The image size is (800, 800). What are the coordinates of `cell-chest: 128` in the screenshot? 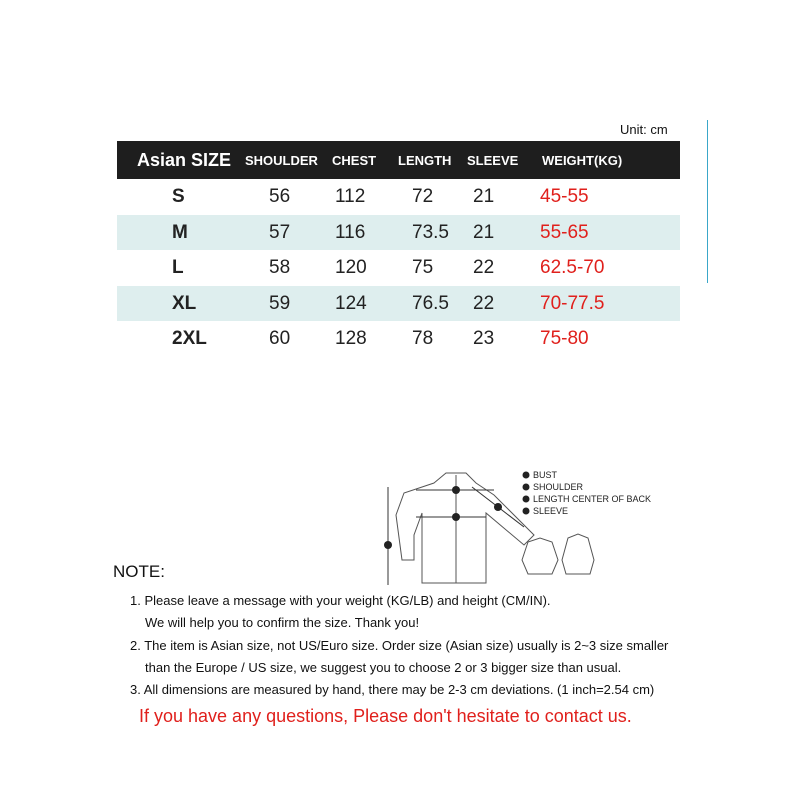 It's located at (351, 338).